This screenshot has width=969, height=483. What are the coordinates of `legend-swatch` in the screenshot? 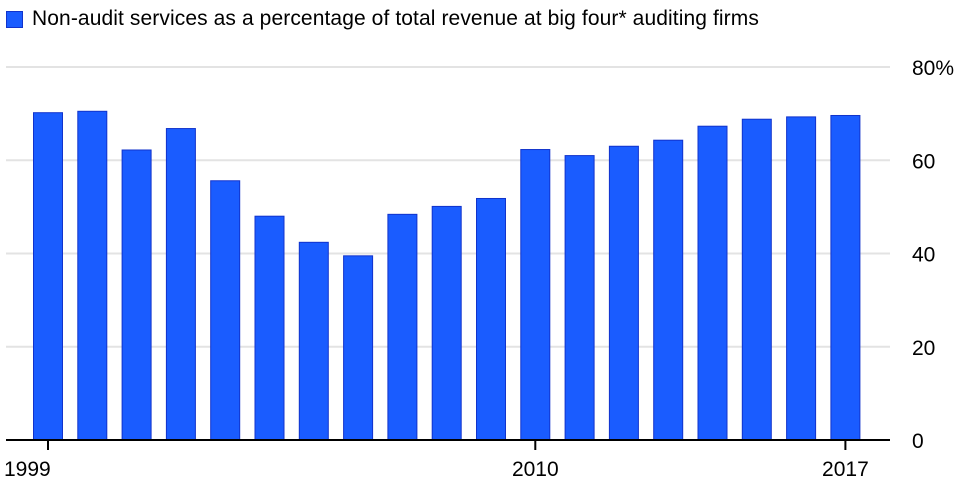 It's located at (14, 19).